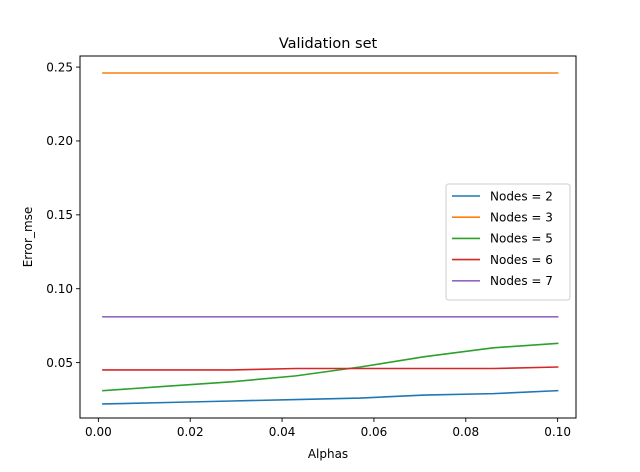 Image resolution: width=640 pixels, height=472 pixels. Describe the element at coordinates (521, 281) in the screenshot. I see `legend-label: Nodes = 7` at that location.